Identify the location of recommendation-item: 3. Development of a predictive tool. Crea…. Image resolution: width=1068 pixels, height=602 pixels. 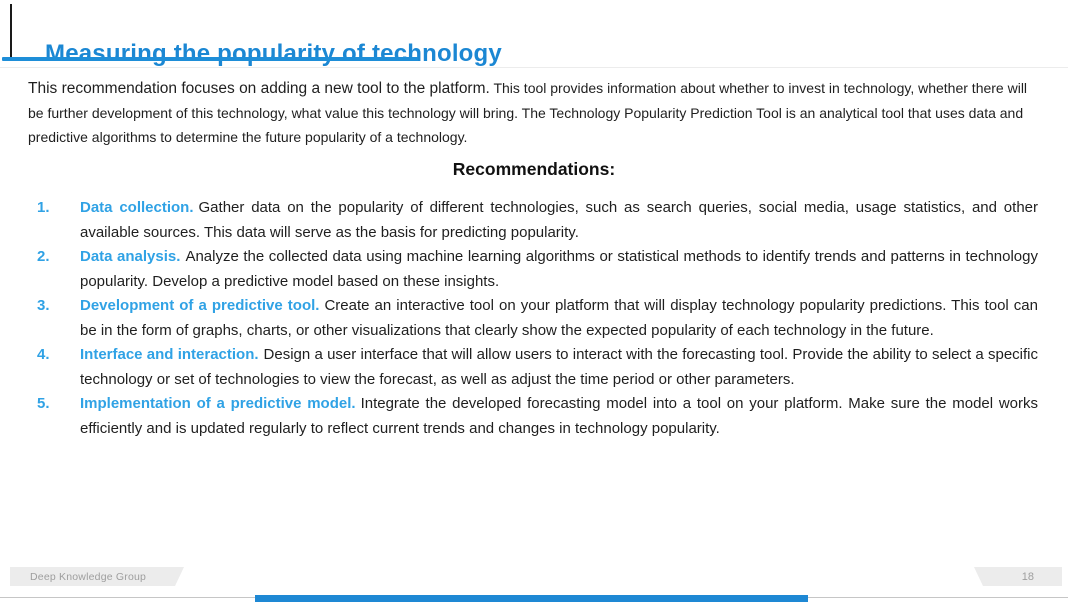
(534, 318).